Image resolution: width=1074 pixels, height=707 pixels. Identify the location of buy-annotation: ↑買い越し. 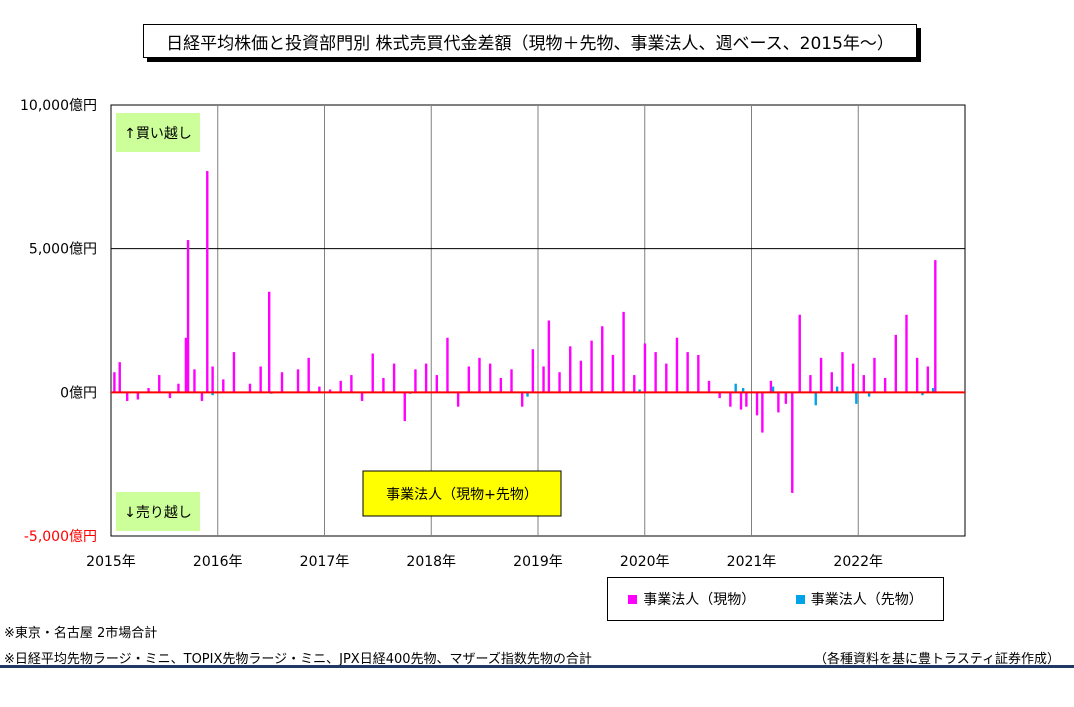
(158, 134).